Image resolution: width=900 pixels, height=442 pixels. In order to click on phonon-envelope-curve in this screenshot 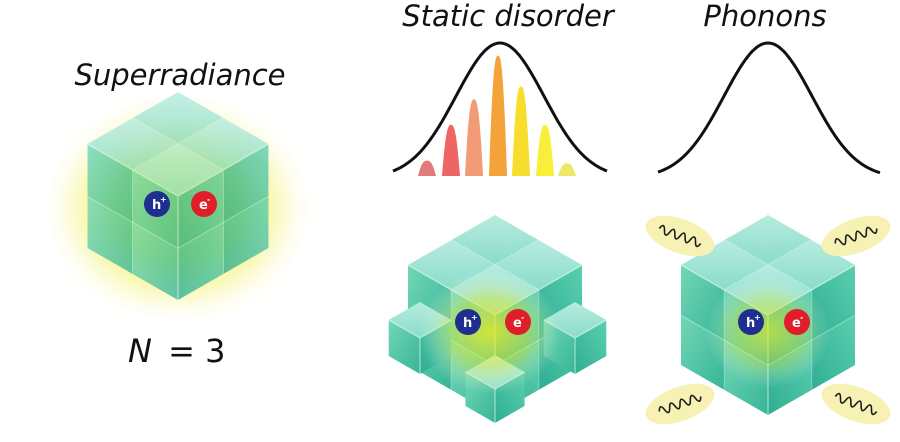, I will do `click(769, 108)`.